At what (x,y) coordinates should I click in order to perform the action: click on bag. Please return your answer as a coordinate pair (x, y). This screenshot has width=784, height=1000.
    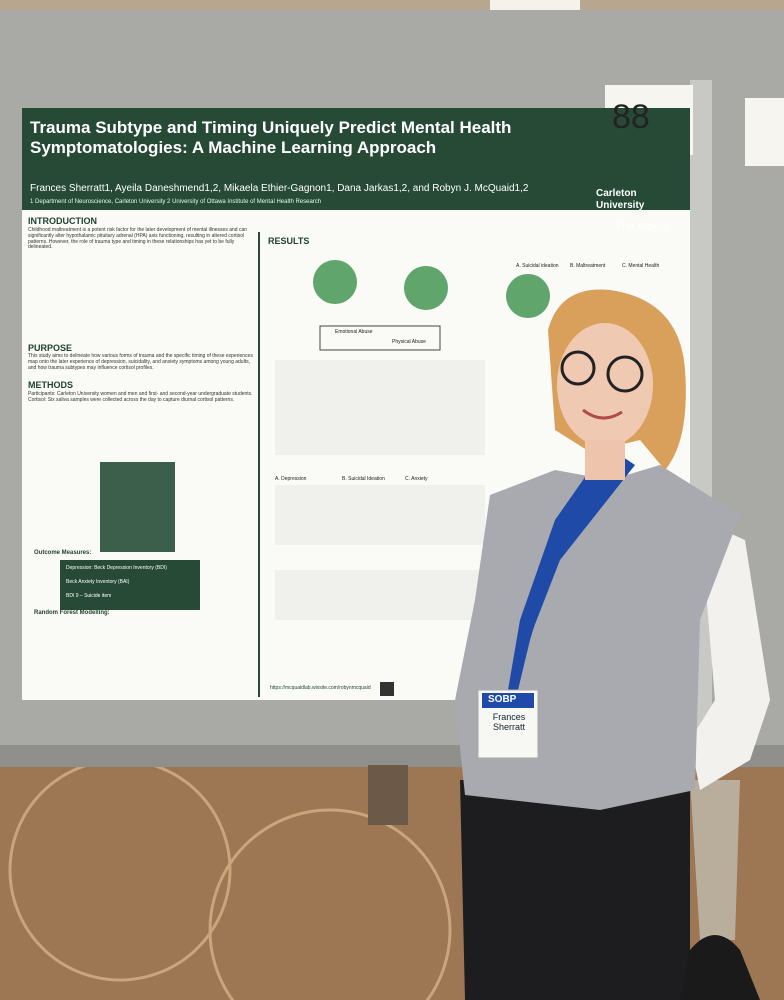
    Looking at the image, I should click on (720, 967).